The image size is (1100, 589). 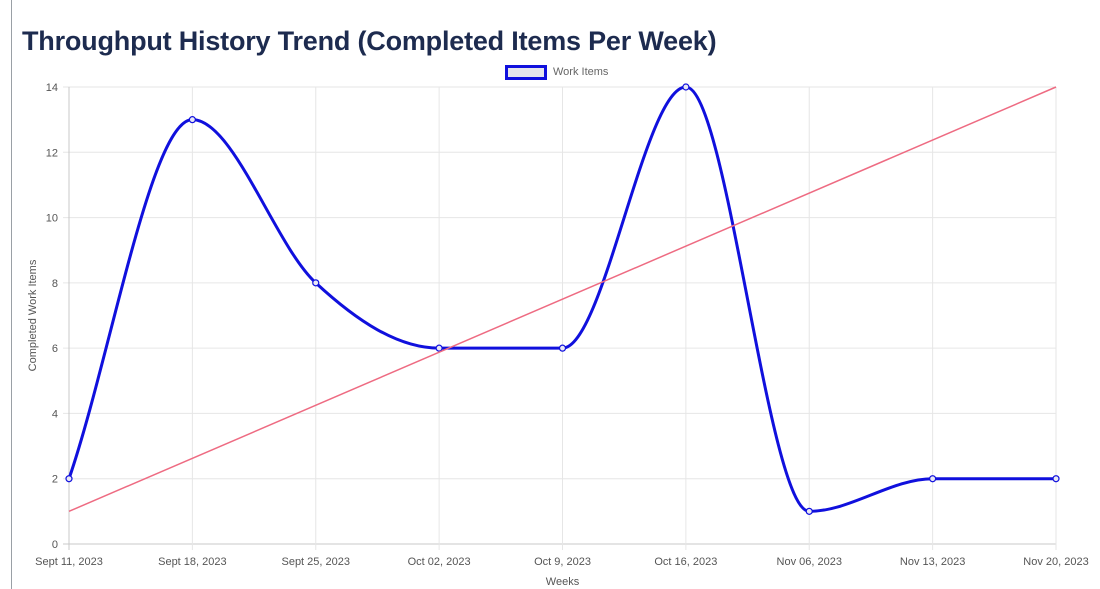 I want to click on legend: Work Items, so click(x=556, y=72).